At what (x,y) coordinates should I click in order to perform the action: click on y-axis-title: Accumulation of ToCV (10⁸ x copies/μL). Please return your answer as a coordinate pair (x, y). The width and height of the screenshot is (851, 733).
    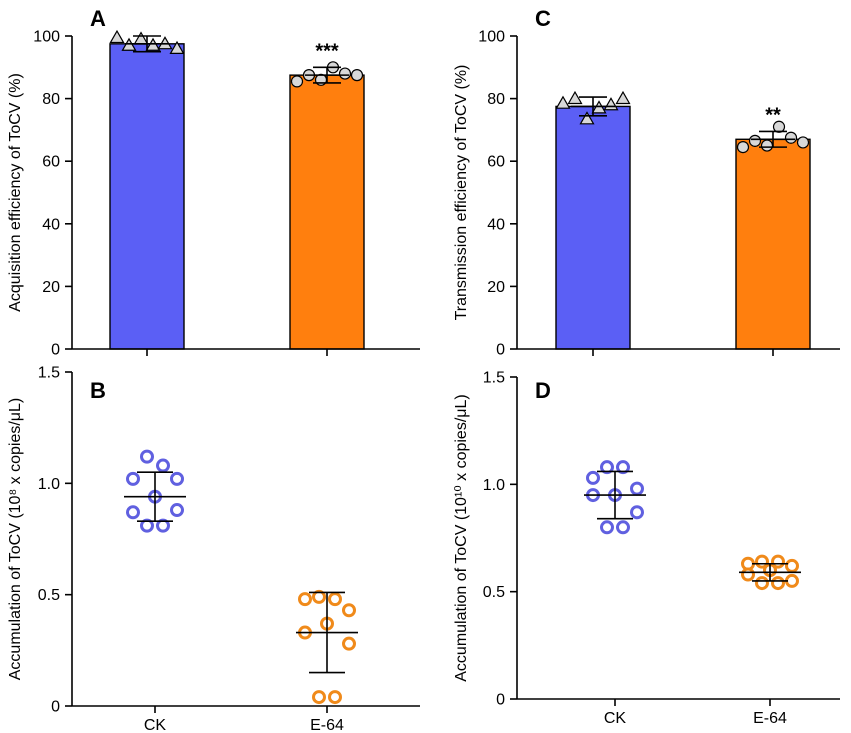
    Looking at the image, I should click on (15, 539).